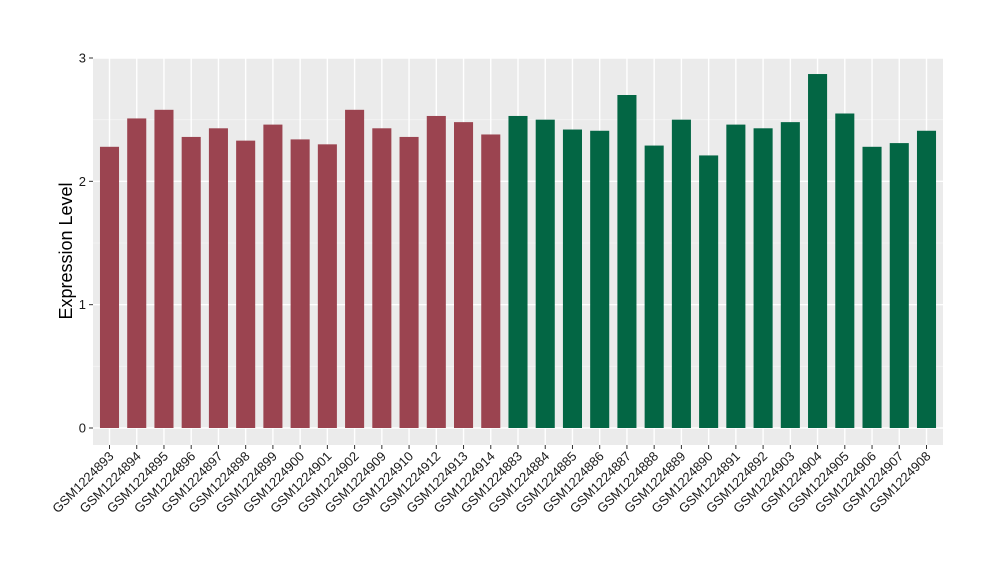 This screenshot has height=580, width=1000. Describe the element at coordinates (845, 270) in the screenshot. I see `bar-GSM1224905` at that location.